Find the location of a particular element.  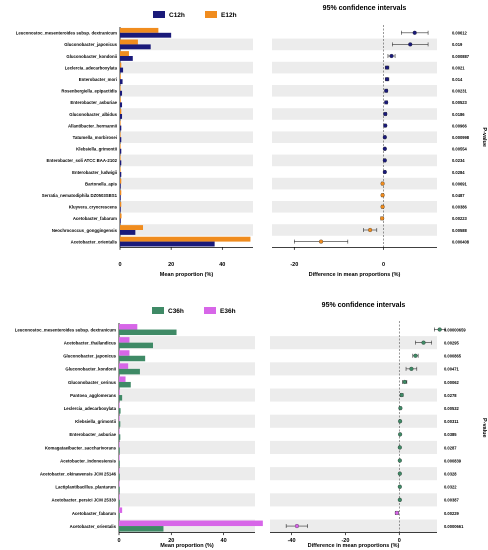

ci-x-tick-label: 0 is located at coordinates (399, 541).